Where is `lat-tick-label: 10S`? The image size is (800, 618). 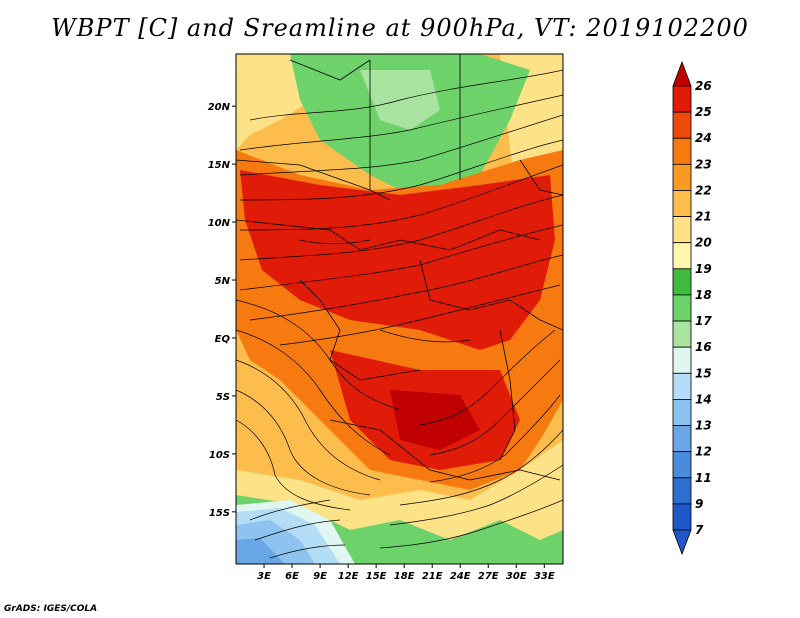 lat-tick-label: 10S is located at coordinates (219, 455).